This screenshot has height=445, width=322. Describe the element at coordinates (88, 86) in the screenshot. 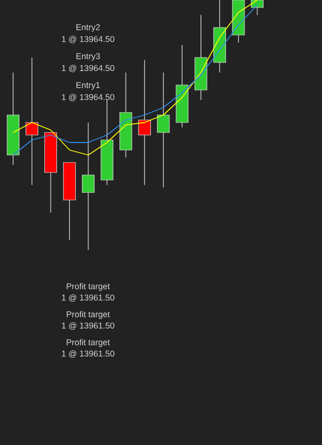

I see `annotation: Entry1` at that location.